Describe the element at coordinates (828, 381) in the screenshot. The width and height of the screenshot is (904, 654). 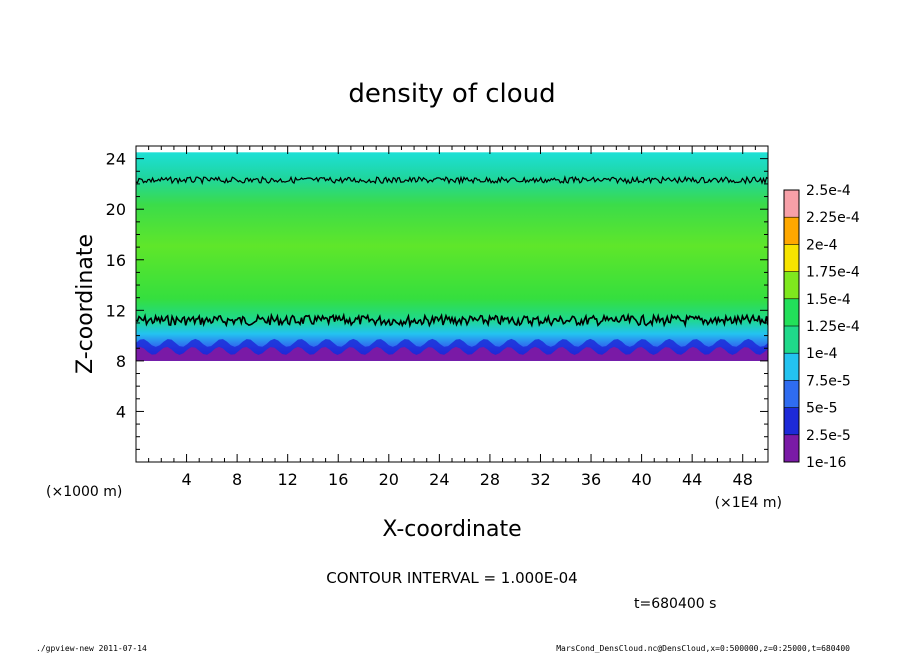
I see `colorbar-label: 7.5e-5` at that location.